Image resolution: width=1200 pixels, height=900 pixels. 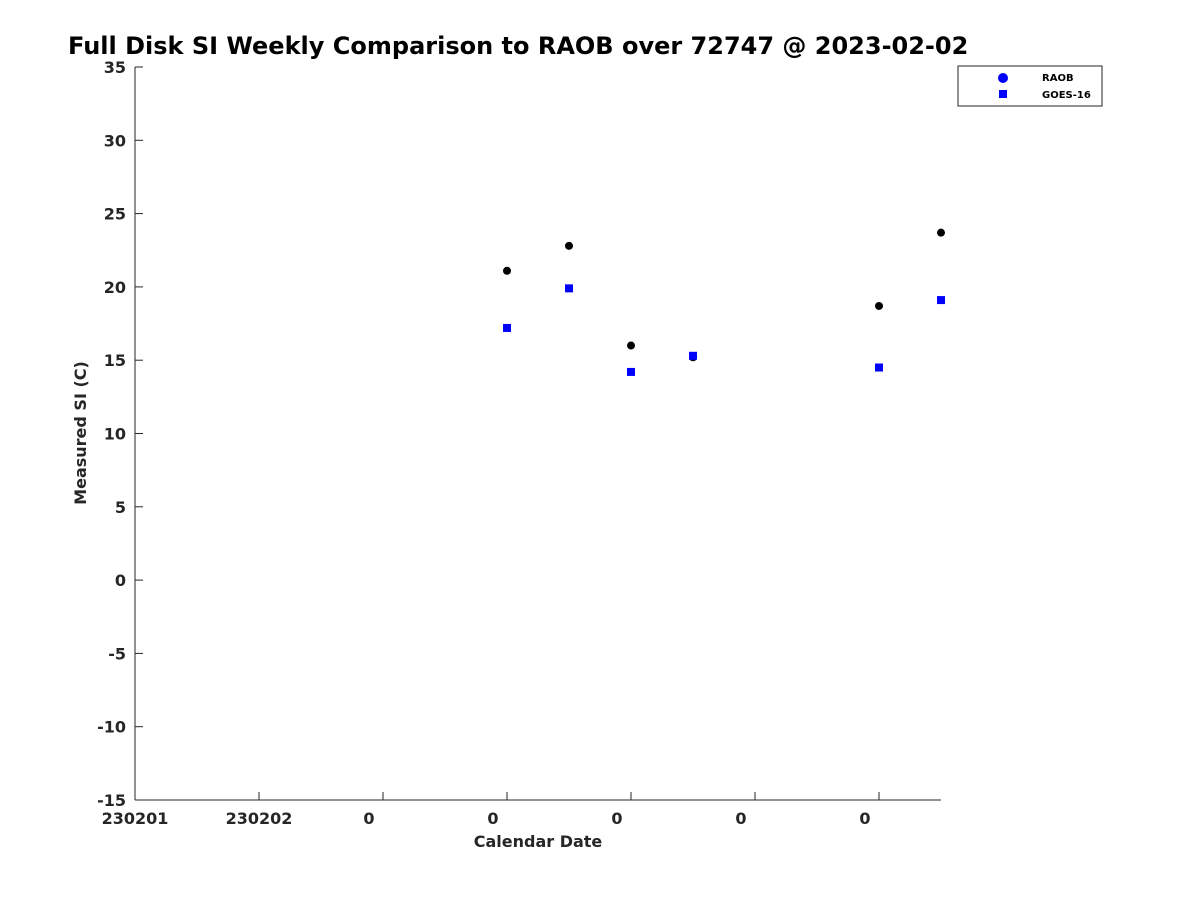 What do you see at coordinates (120, 580) in the screenshot?
I see `y-tick-label: 0` at bounding box center [120, 580].